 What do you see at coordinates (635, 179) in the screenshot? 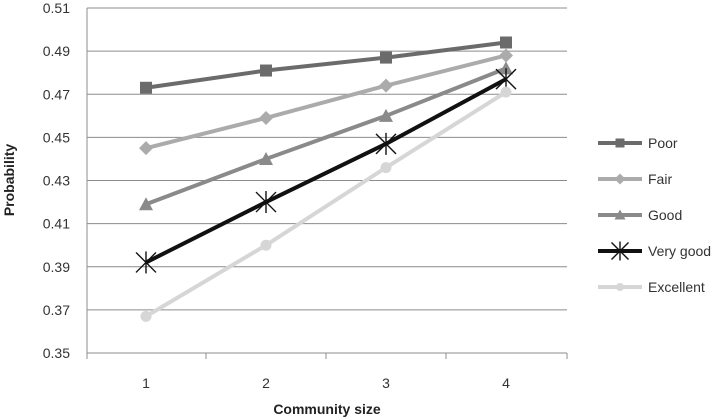
I see `legend-item: Fair` at bounding box center [635, 179].